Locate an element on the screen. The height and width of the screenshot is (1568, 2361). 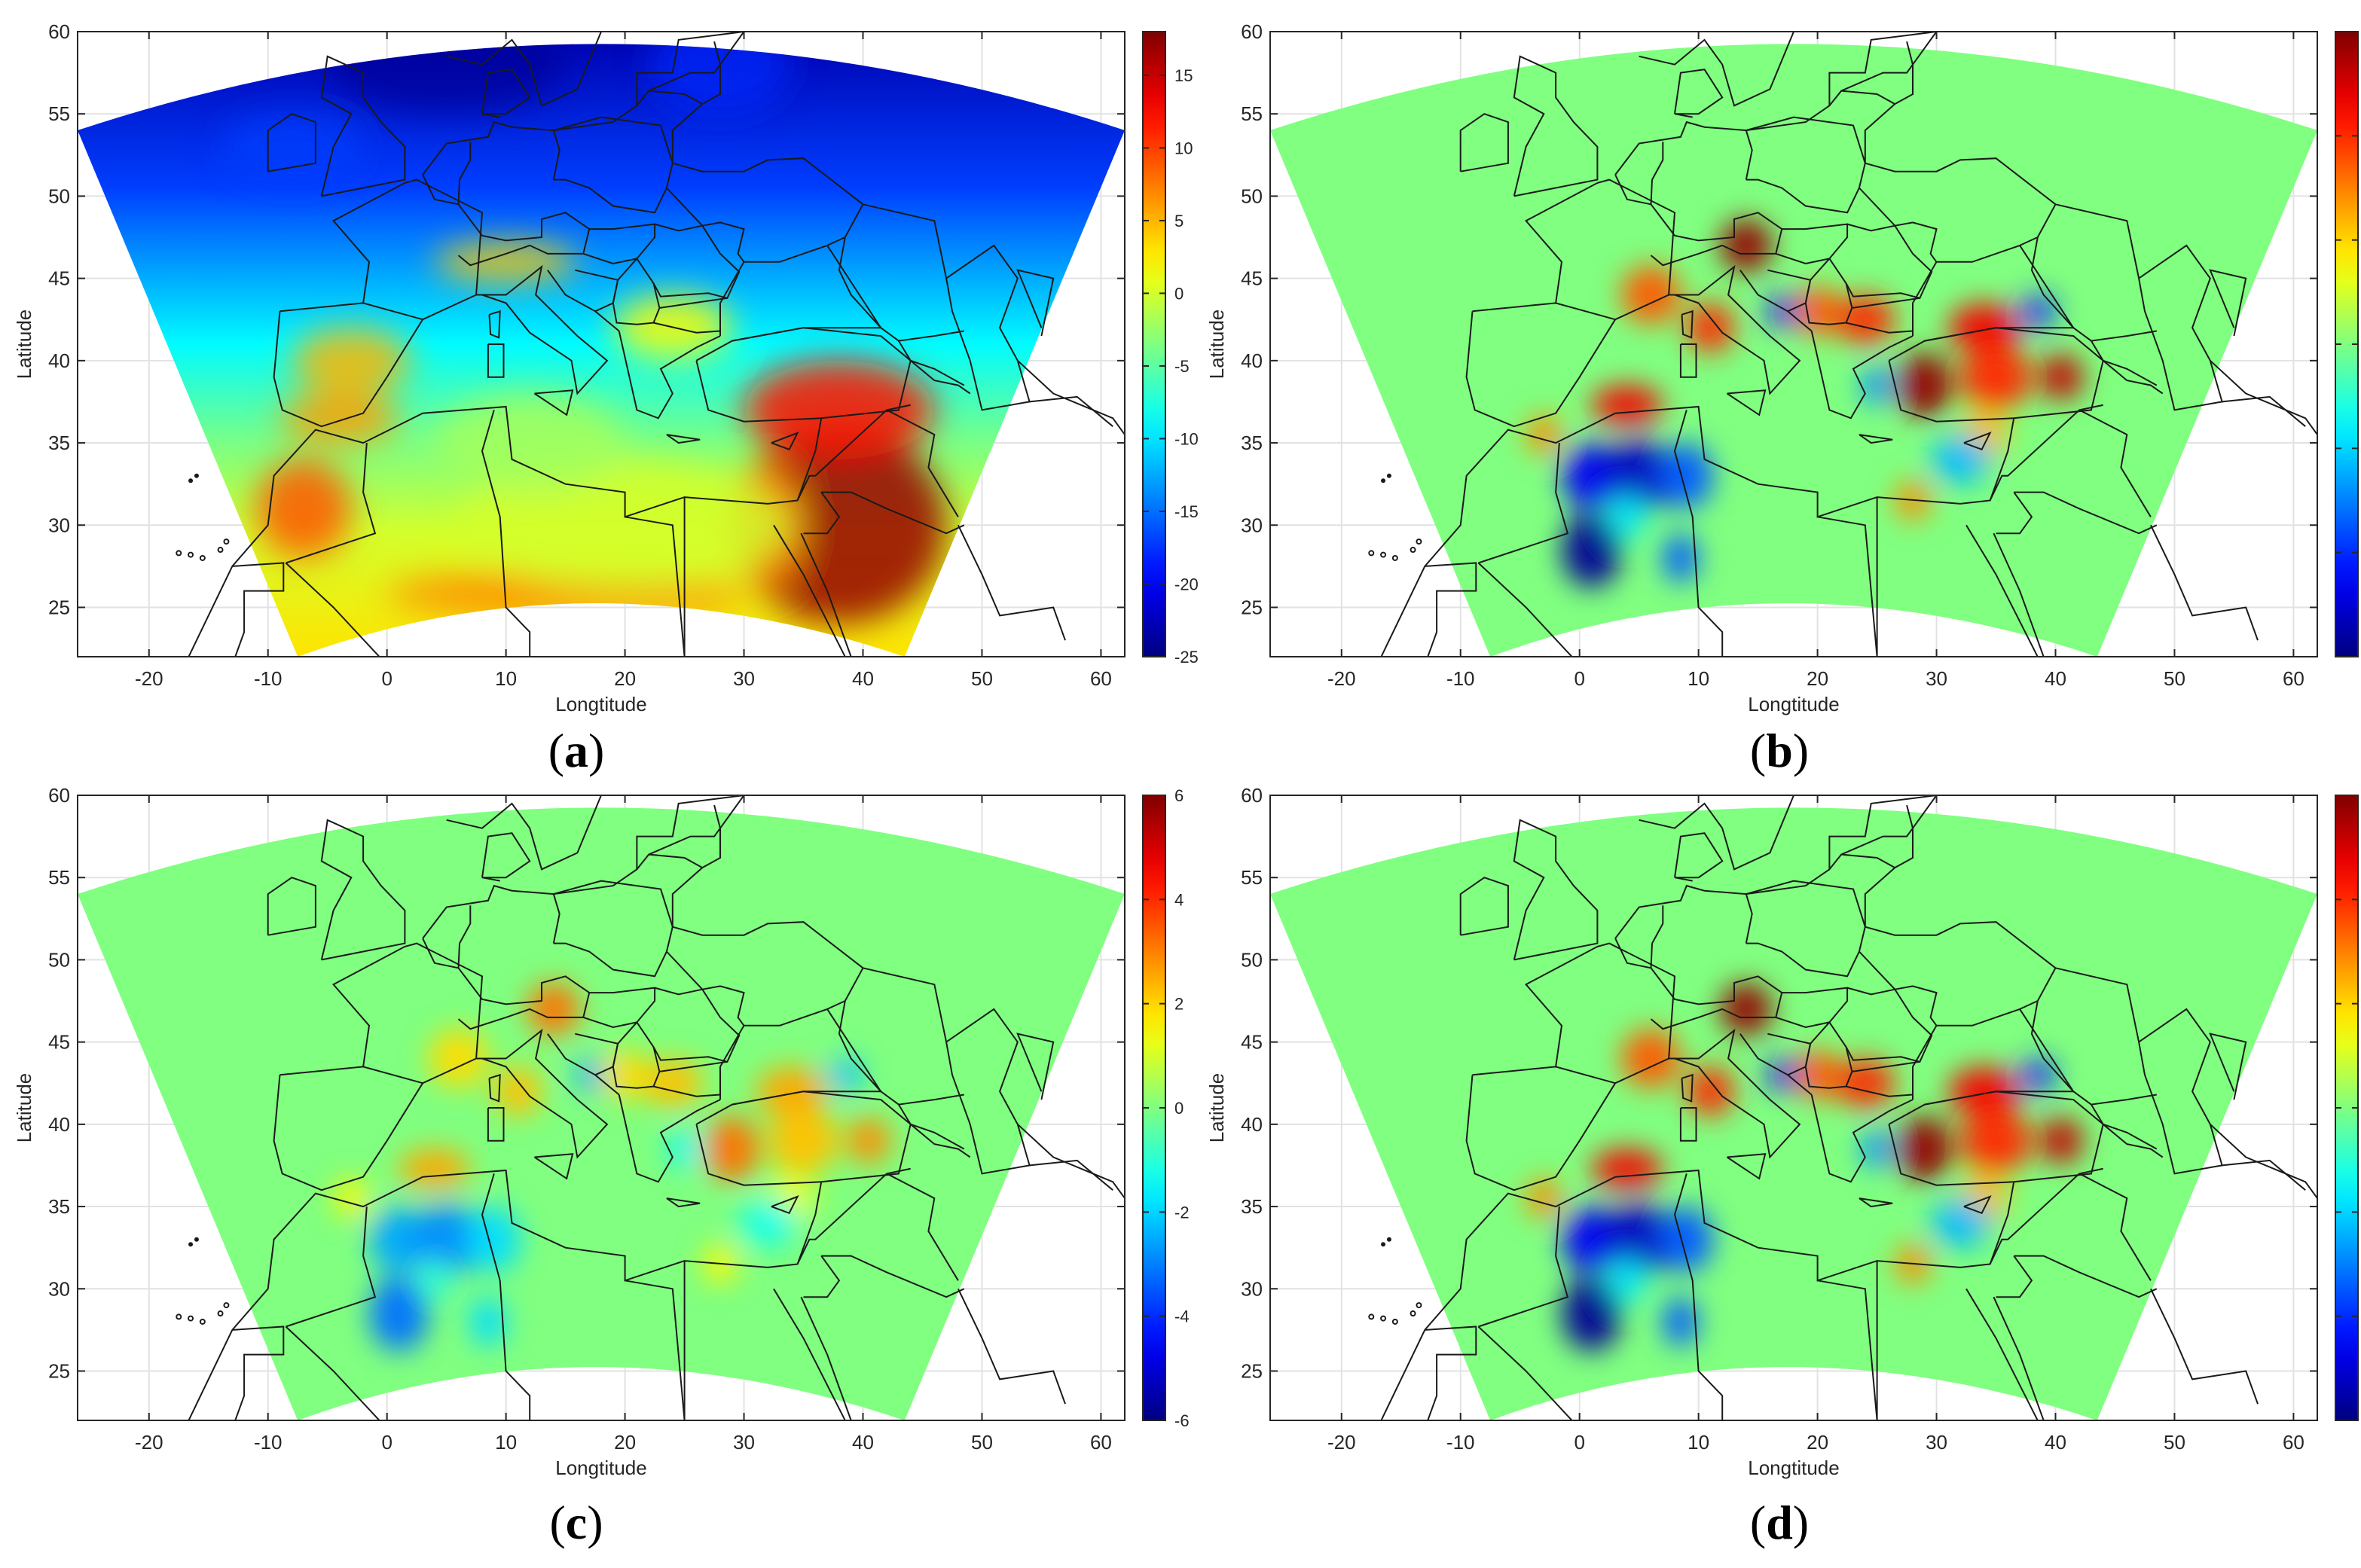
colorbar-tick-label: -15 is located at coordinates (1186, 512).